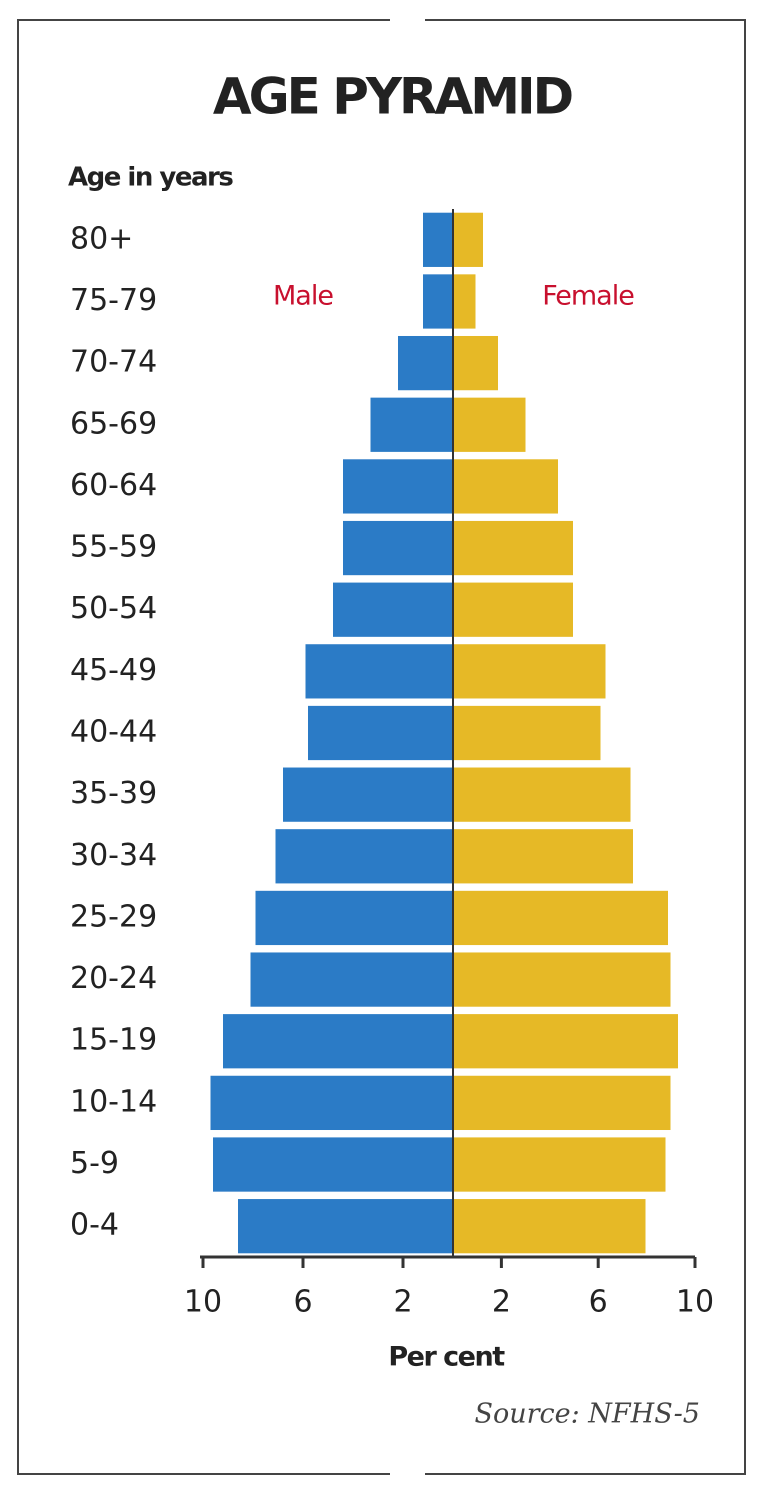 Image resolution: width=759 pixels, height=1493 pixels. I want to click on y-tick-label: 25-29, so click(113, 916).